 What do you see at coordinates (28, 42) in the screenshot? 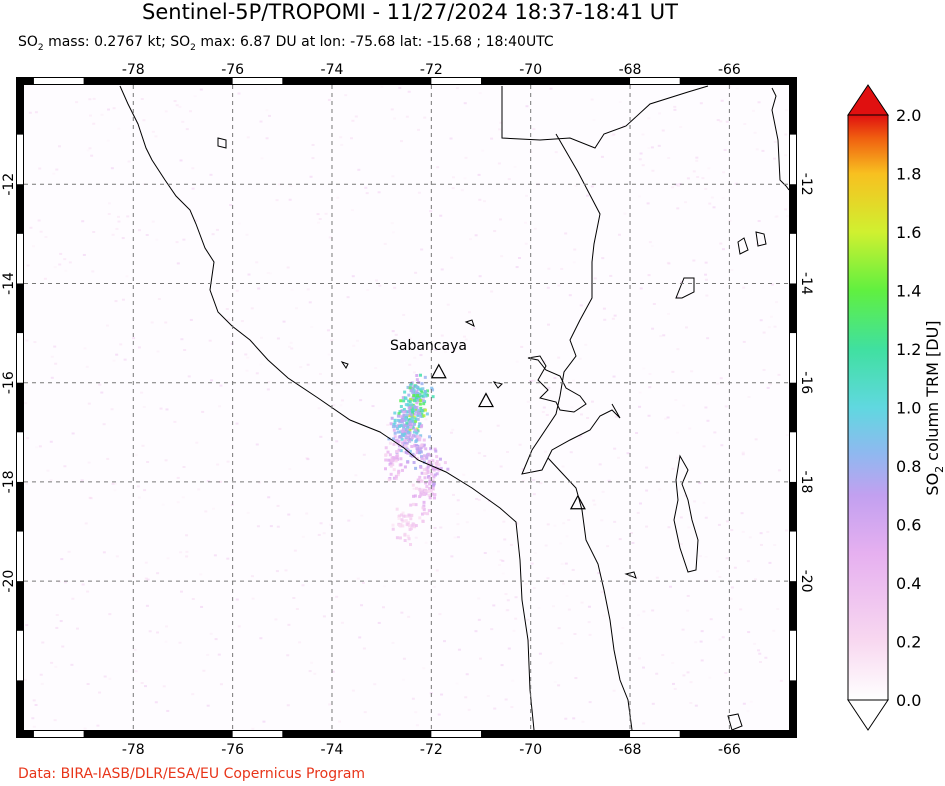
I see `subtitle-so: SO` at bounding box center [28, 42].